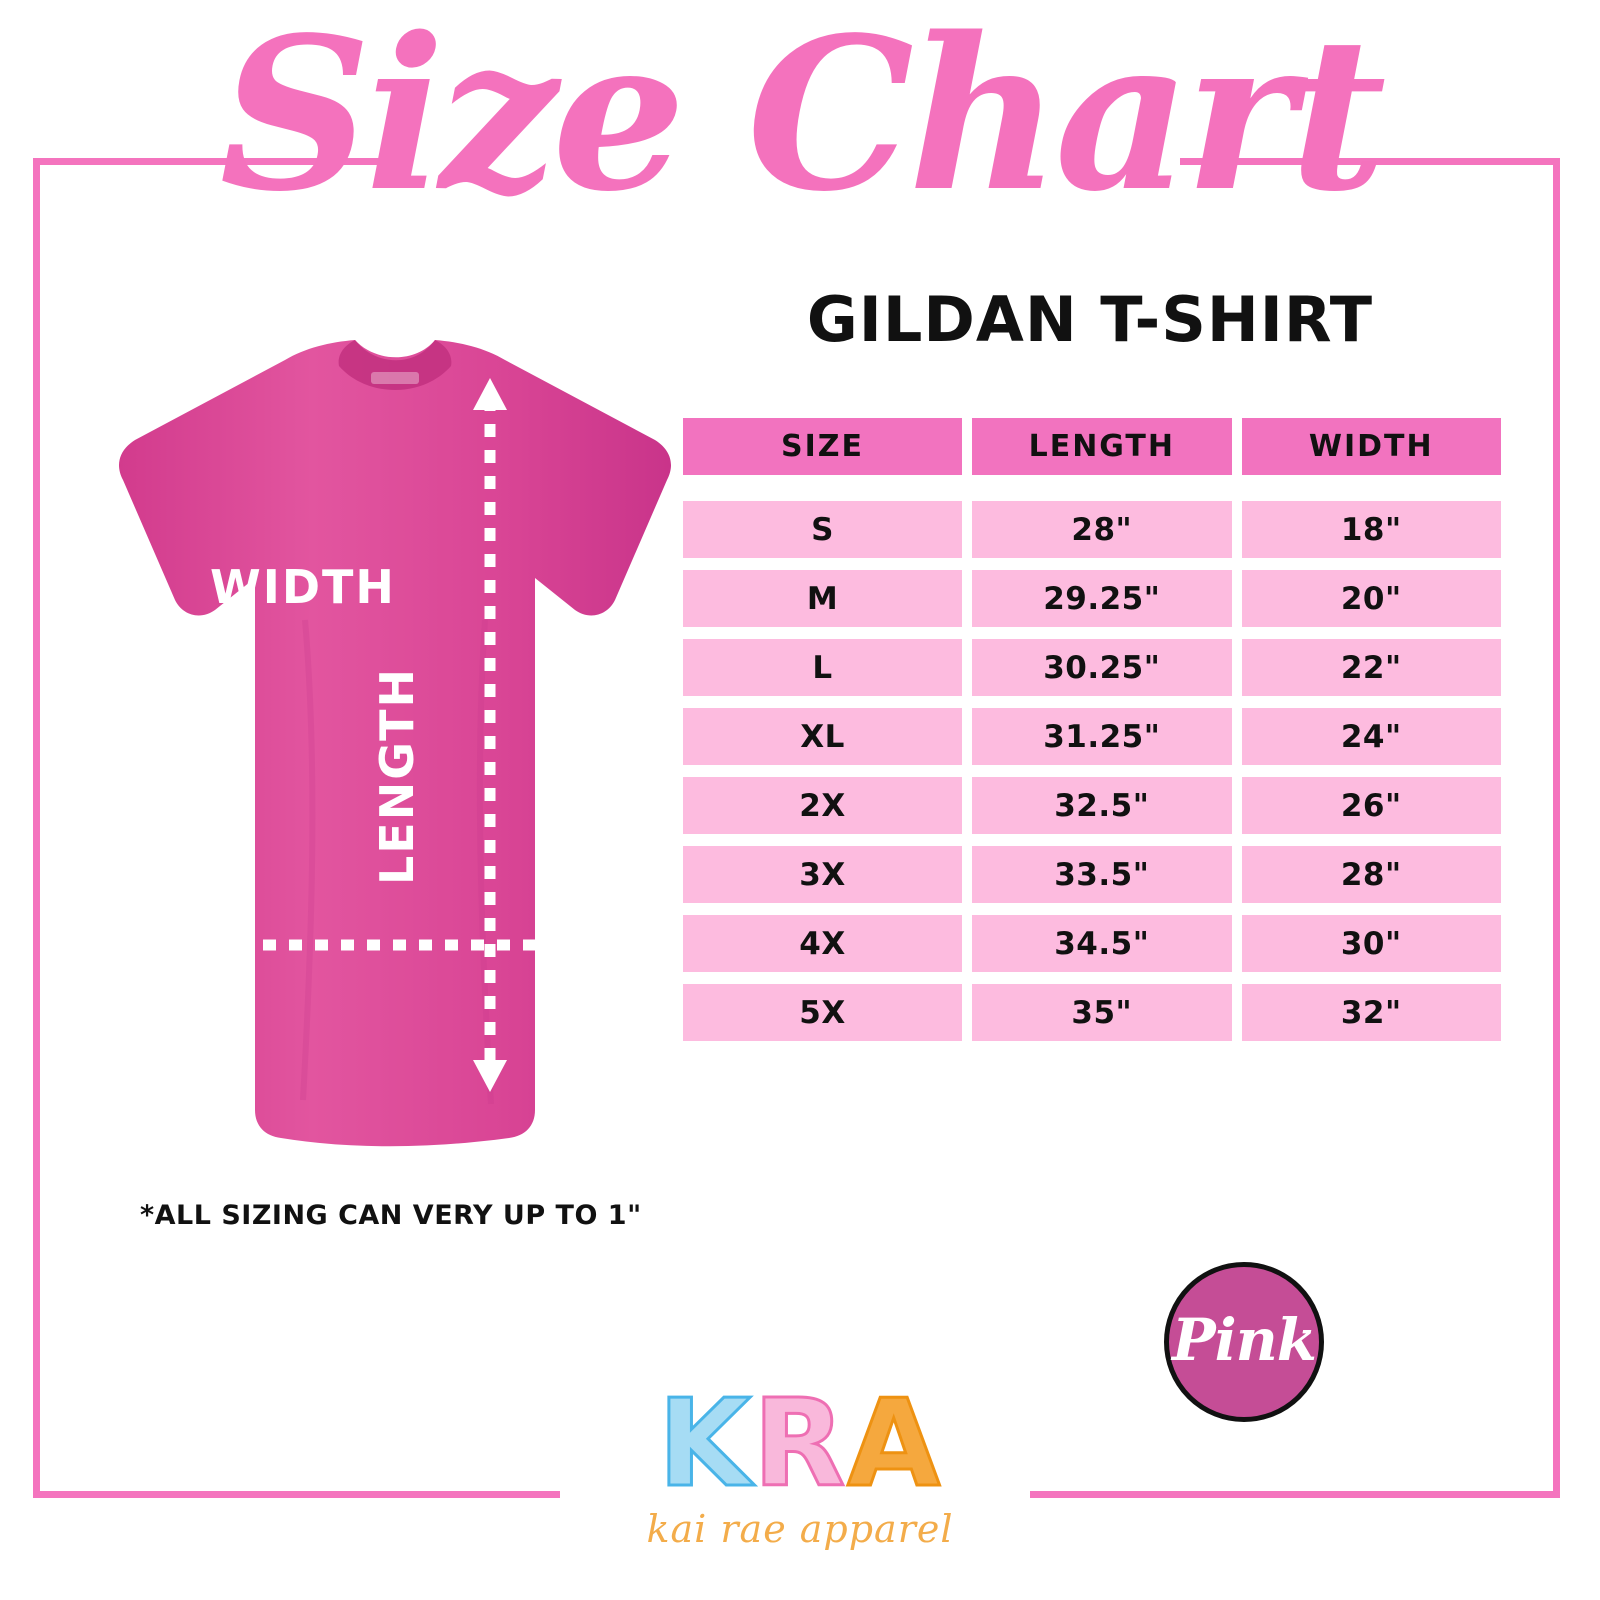 The height and width of the screenshot is (1600, 1600). Describe the element at coordinates (1371, 598) in the screenshot. I see `cell-width: 20"` at that location.